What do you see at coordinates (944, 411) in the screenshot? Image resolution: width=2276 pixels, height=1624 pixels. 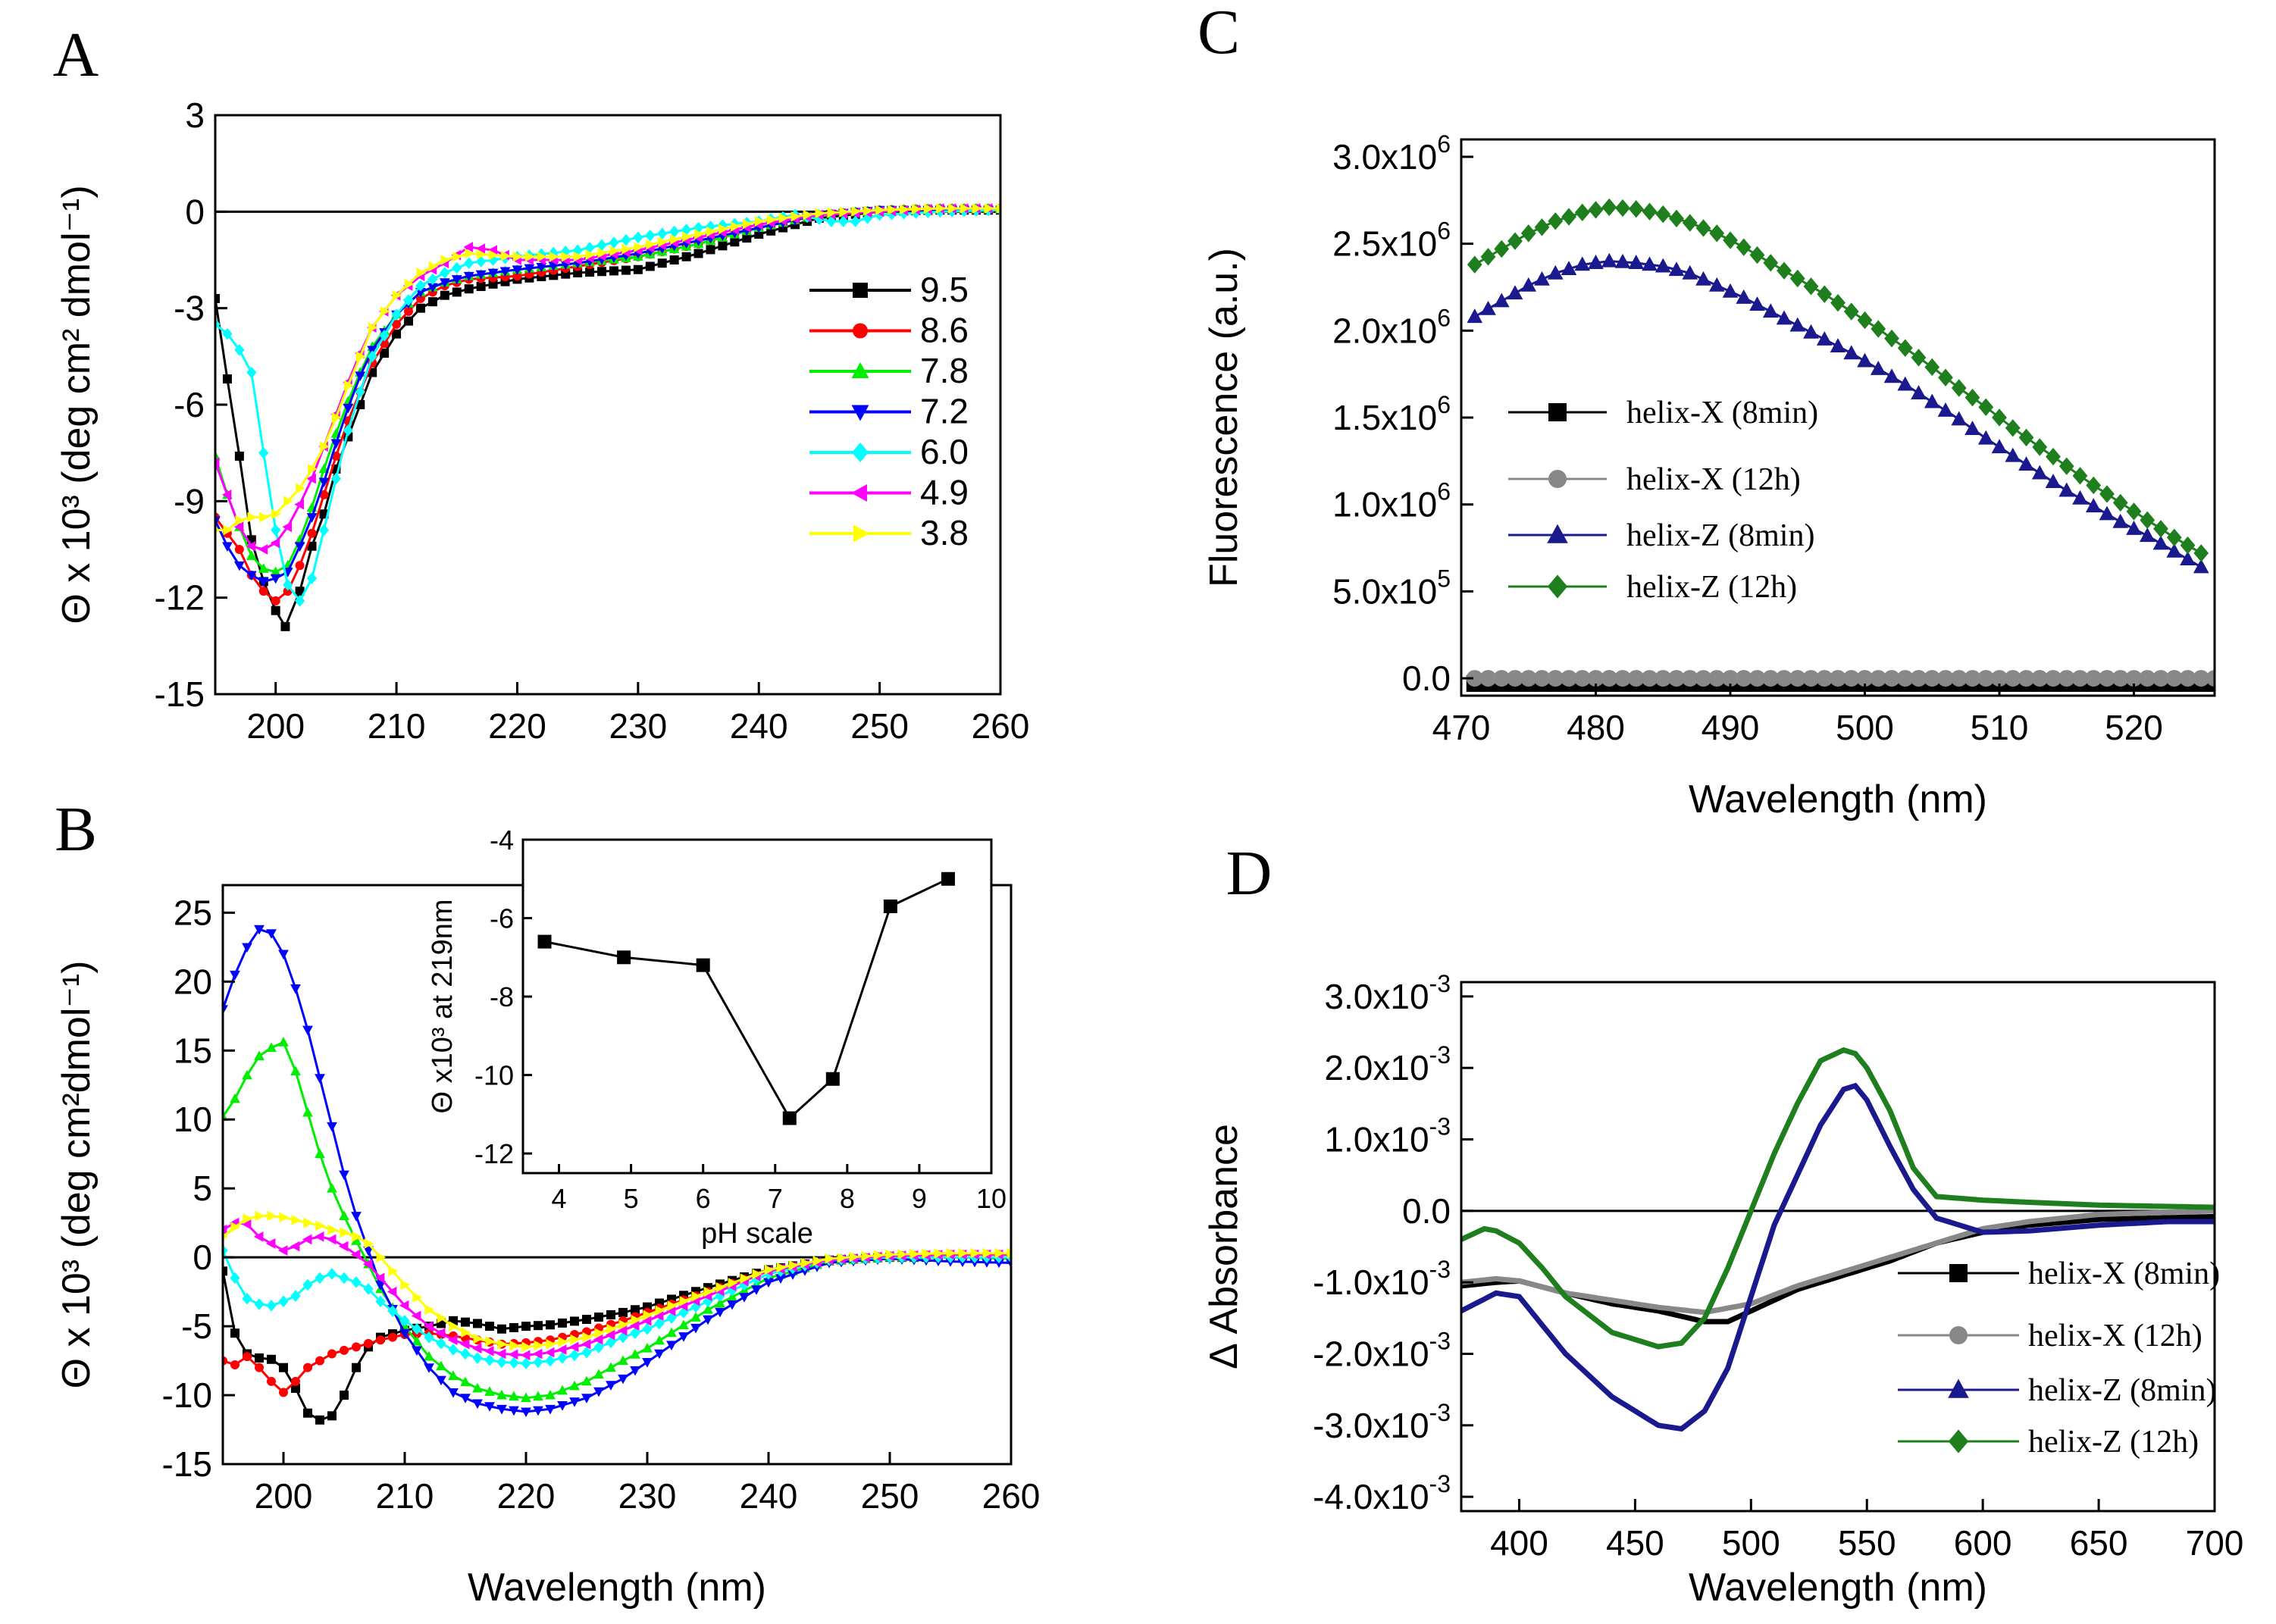 I see `legend-label: 7.2` at bounding box center [944, 411].